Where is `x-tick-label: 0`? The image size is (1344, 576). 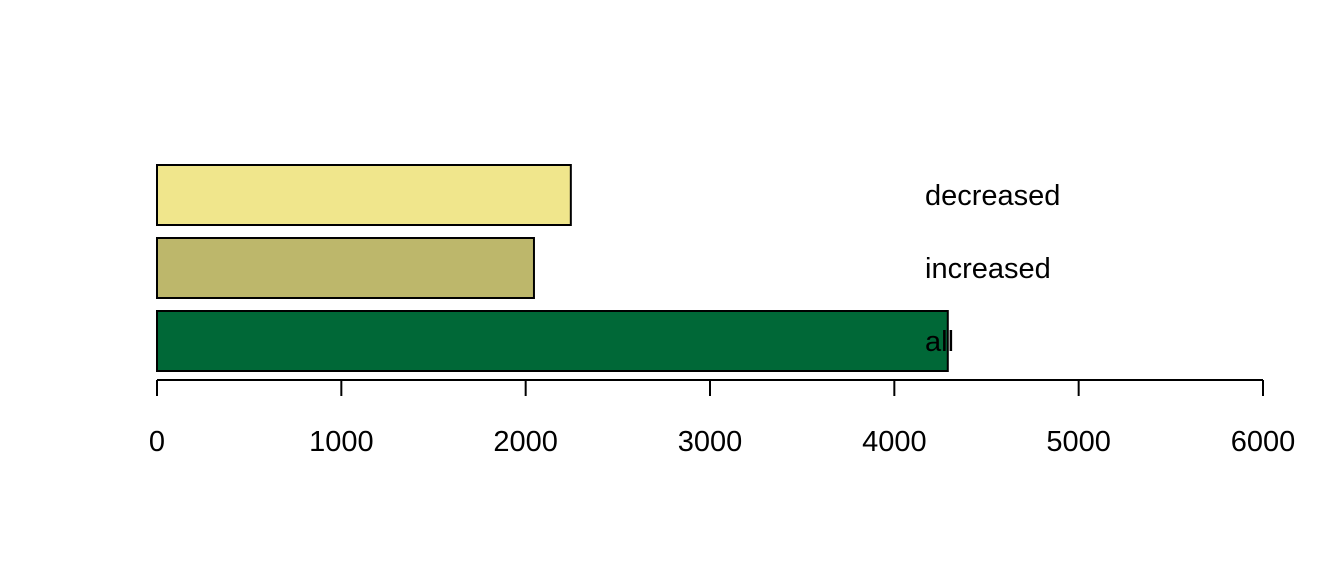 x-tick-label: 0 is located at coordinates (157, 442).